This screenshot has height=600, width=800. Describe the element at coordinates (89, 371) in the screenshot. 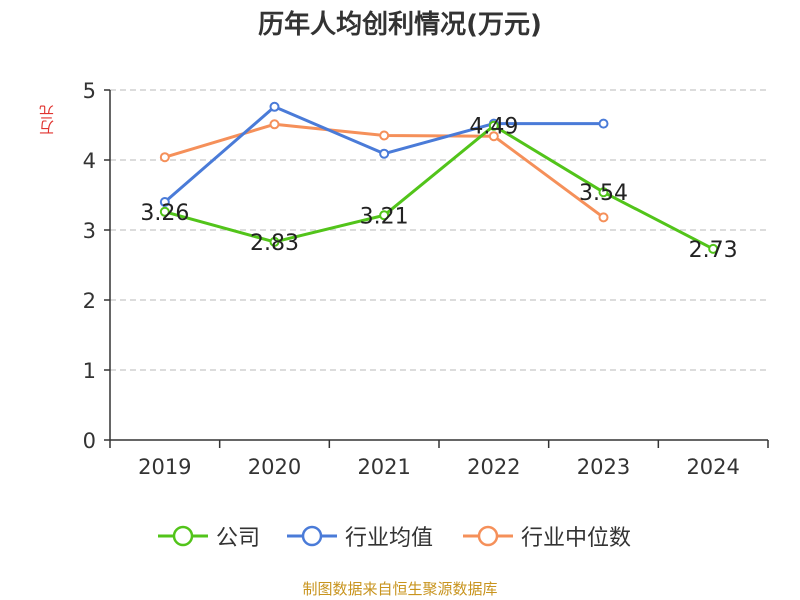

I see `y-tick-label: 1` at that location.